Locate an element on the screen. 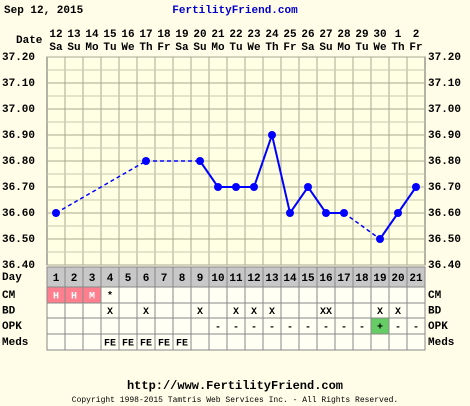  row-label-right: CM is located at coordinates (435, 296).